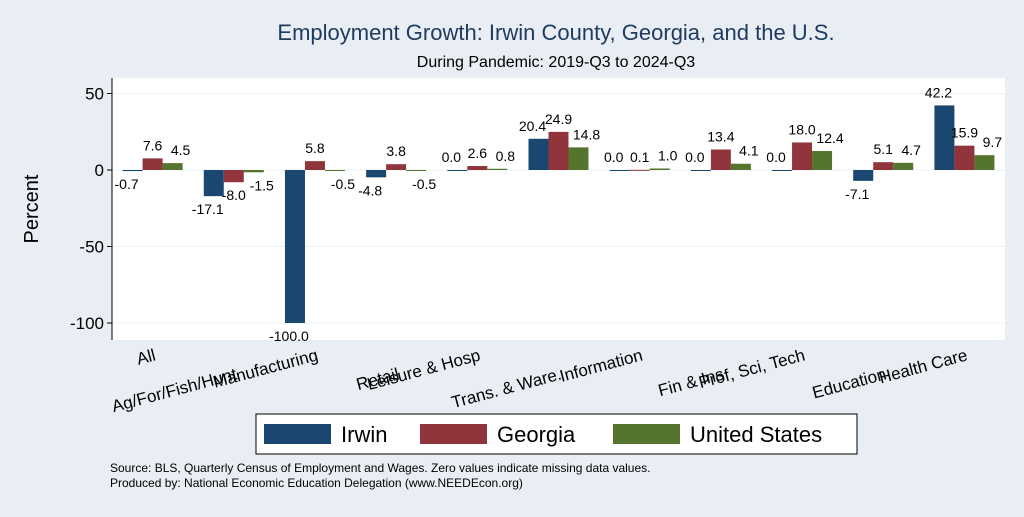  I want to click on bar-value-label: 13.4, so click(720, 136).